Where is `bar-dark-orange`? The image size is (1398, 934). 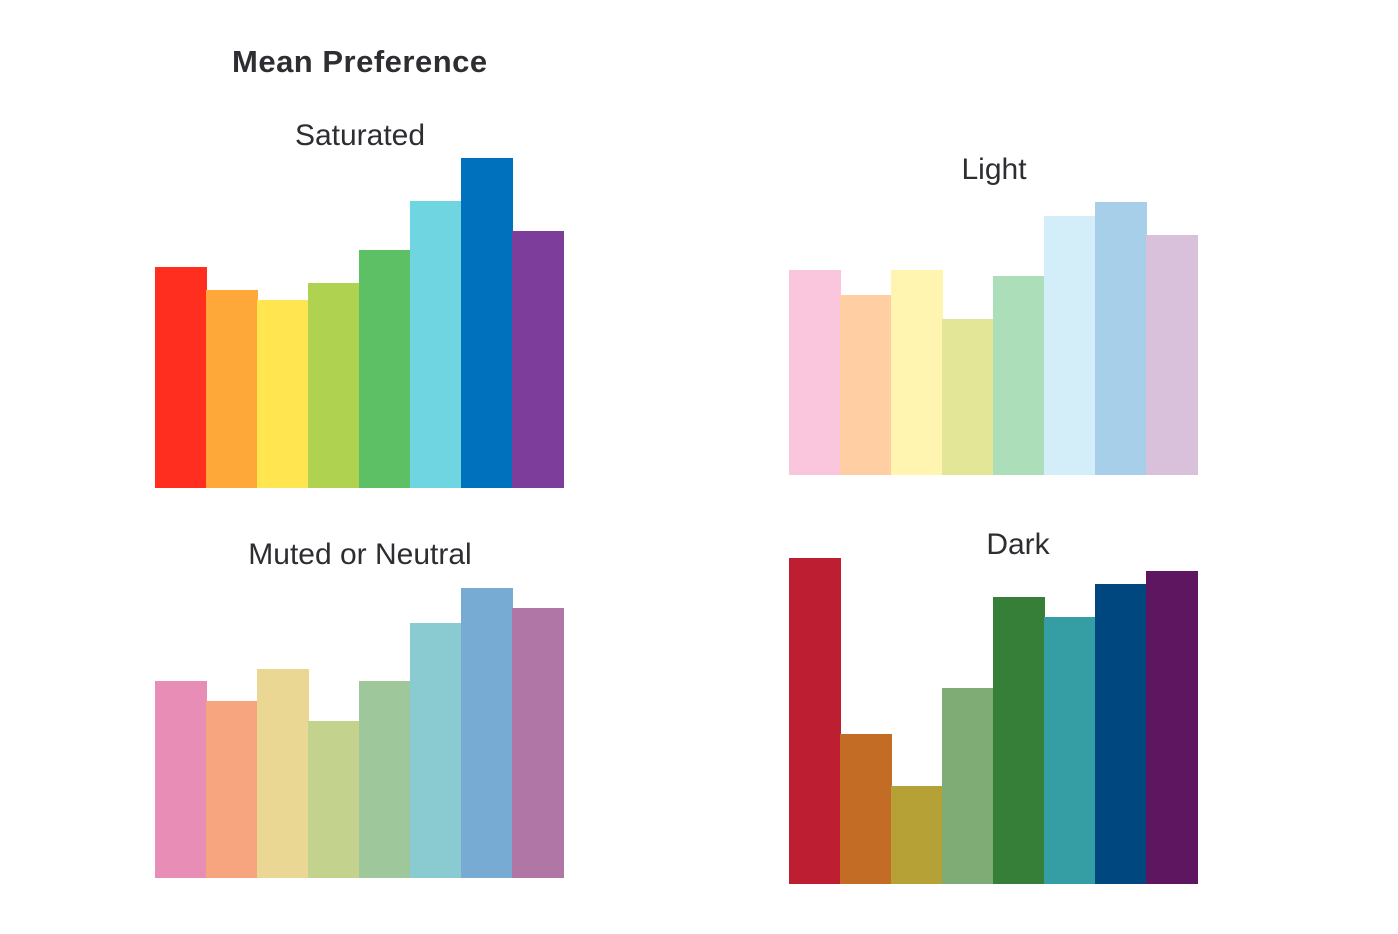 bar-dark-orange is located at coordinates (866, 809).